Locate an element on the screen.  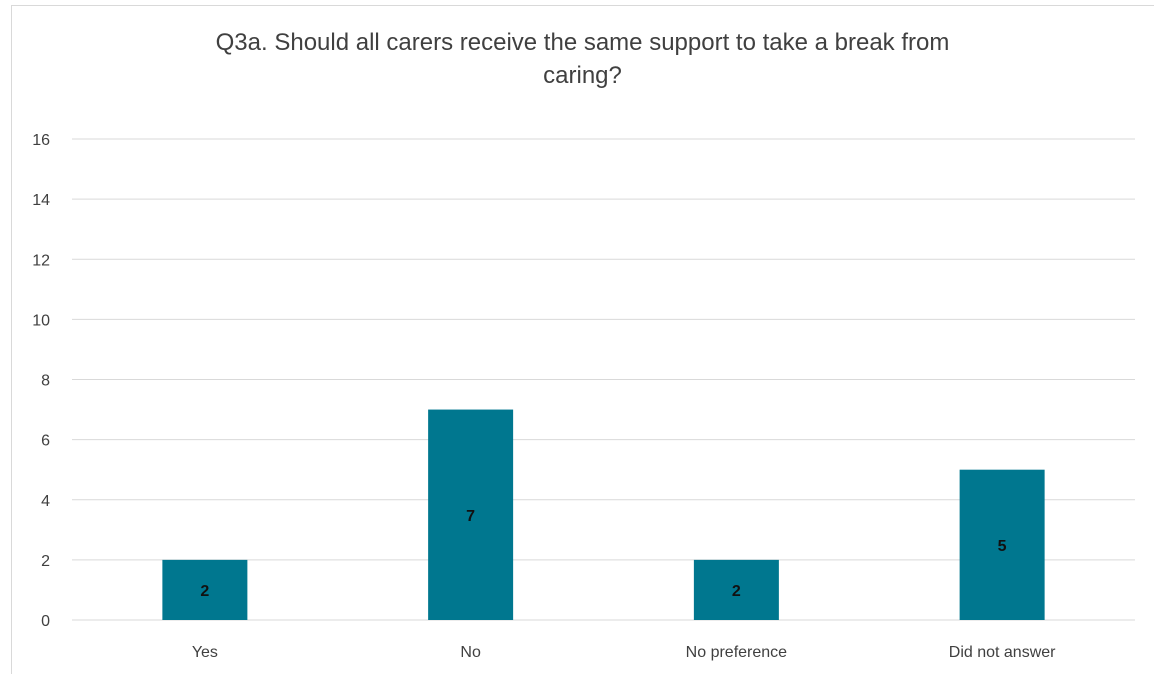
data-label: 5 is located at coordinates (1002, 546).